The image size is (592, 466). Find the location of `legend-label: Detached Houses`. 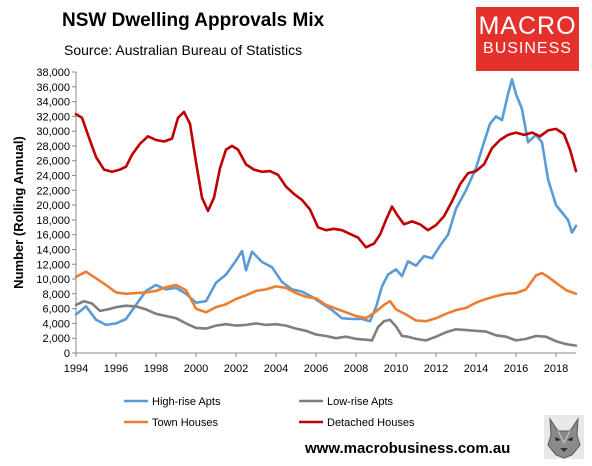

legend-label: Detached Houses is located at coordinates (371, 423).